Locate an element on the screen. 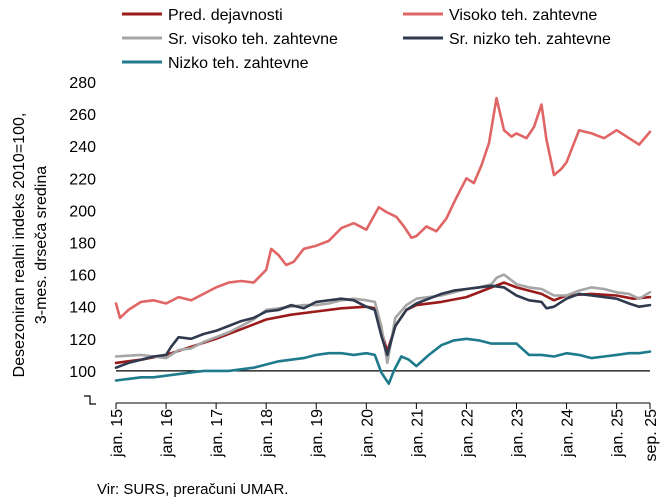  y-tick-label: 280 is located at coordinates (82, 83).